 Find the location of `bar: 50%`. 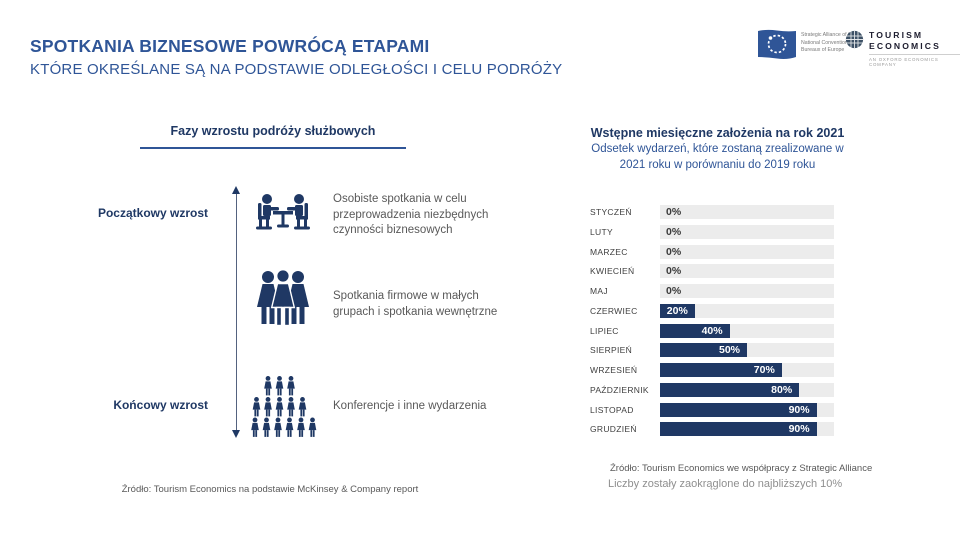

bar: 50% is located at coordinates (703, 350).